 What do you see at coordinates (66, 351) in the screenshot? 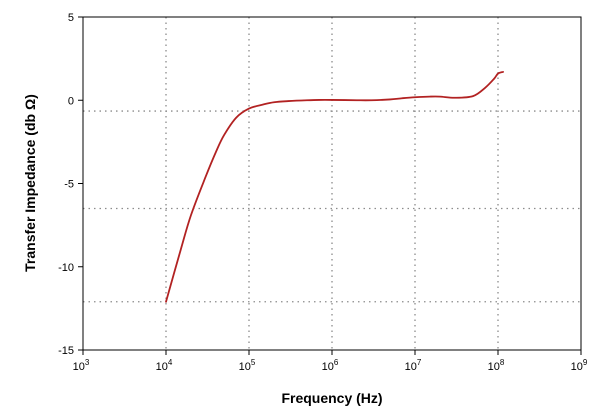
I see `y-tick-label: -15` at bounding box center [66, 351].